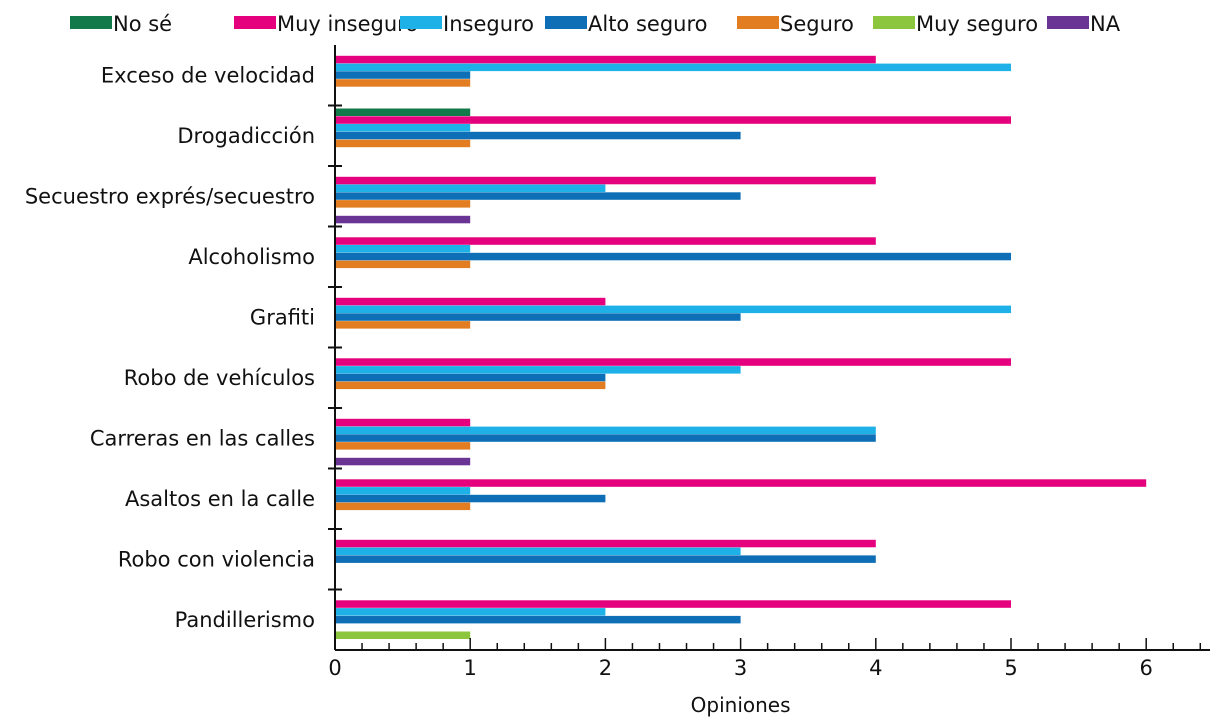 Image resolution: width=1210 pixels, height=721 pixels. Describe the element at coordinates (245, 620) in the screenshot. I see `category-label: Pandillerismo` at that location.